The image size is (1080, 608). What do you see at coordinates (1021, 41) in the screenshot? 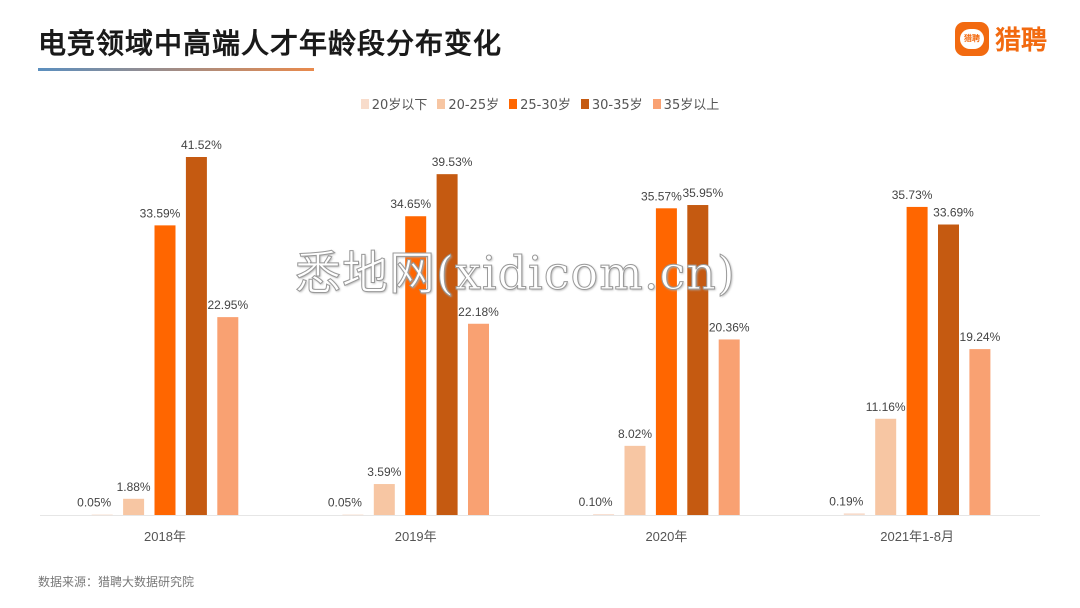
I see `logo-text: 猎聘` at bounding box center [1021, 41].